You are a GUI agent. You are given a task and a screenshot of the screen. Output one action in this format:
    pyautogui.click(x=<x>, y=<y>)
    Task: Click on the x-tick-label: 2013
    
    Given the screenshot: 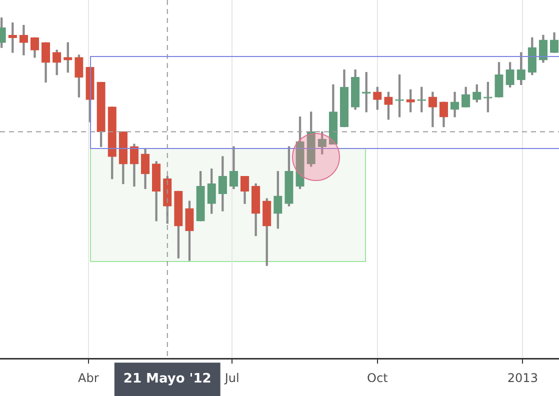 What is the action you would take?
    pyautogui.click(x=522, y=377)
    